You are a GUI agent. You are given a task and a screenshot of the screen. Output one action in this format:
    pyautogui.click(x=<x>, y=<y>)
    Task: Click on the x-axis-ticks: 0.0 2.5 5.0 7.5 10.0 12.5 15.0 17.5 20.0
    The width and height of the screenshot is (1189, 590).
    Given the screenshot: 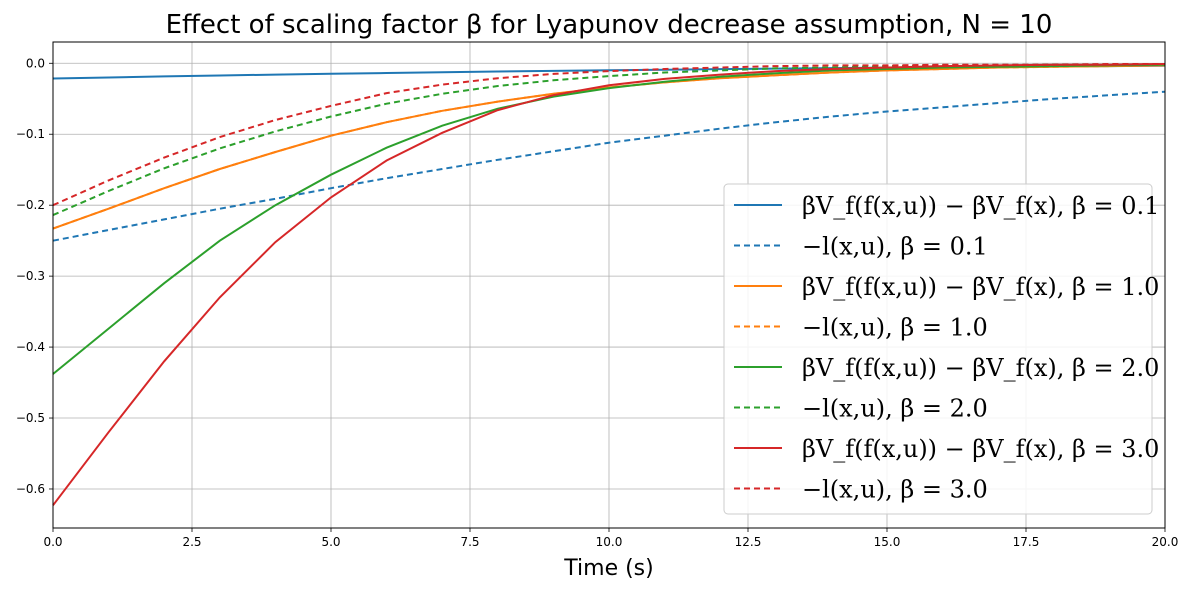 What is the action you would take?
    pyautogui.click(x=610, y=538)
    